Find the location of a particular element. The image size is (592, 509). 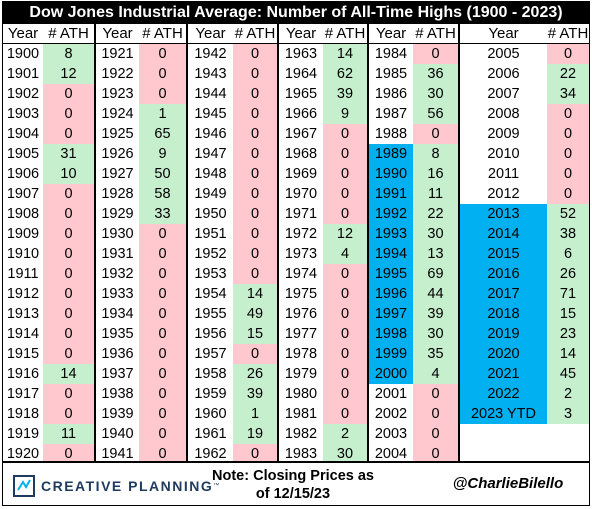

year-cell: 1962 is located at coordinates (210, 454).